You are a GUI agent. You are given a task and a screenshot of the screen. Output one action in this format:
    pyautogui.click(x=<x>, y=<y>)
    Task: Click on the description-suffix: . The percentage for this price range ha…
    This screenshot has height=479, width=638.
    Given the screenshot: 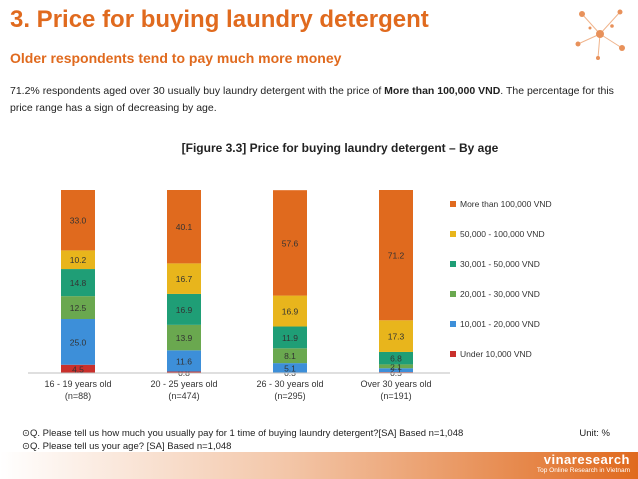 What is the action you would take?
    pyautogui.click(x=312, y=99)
    